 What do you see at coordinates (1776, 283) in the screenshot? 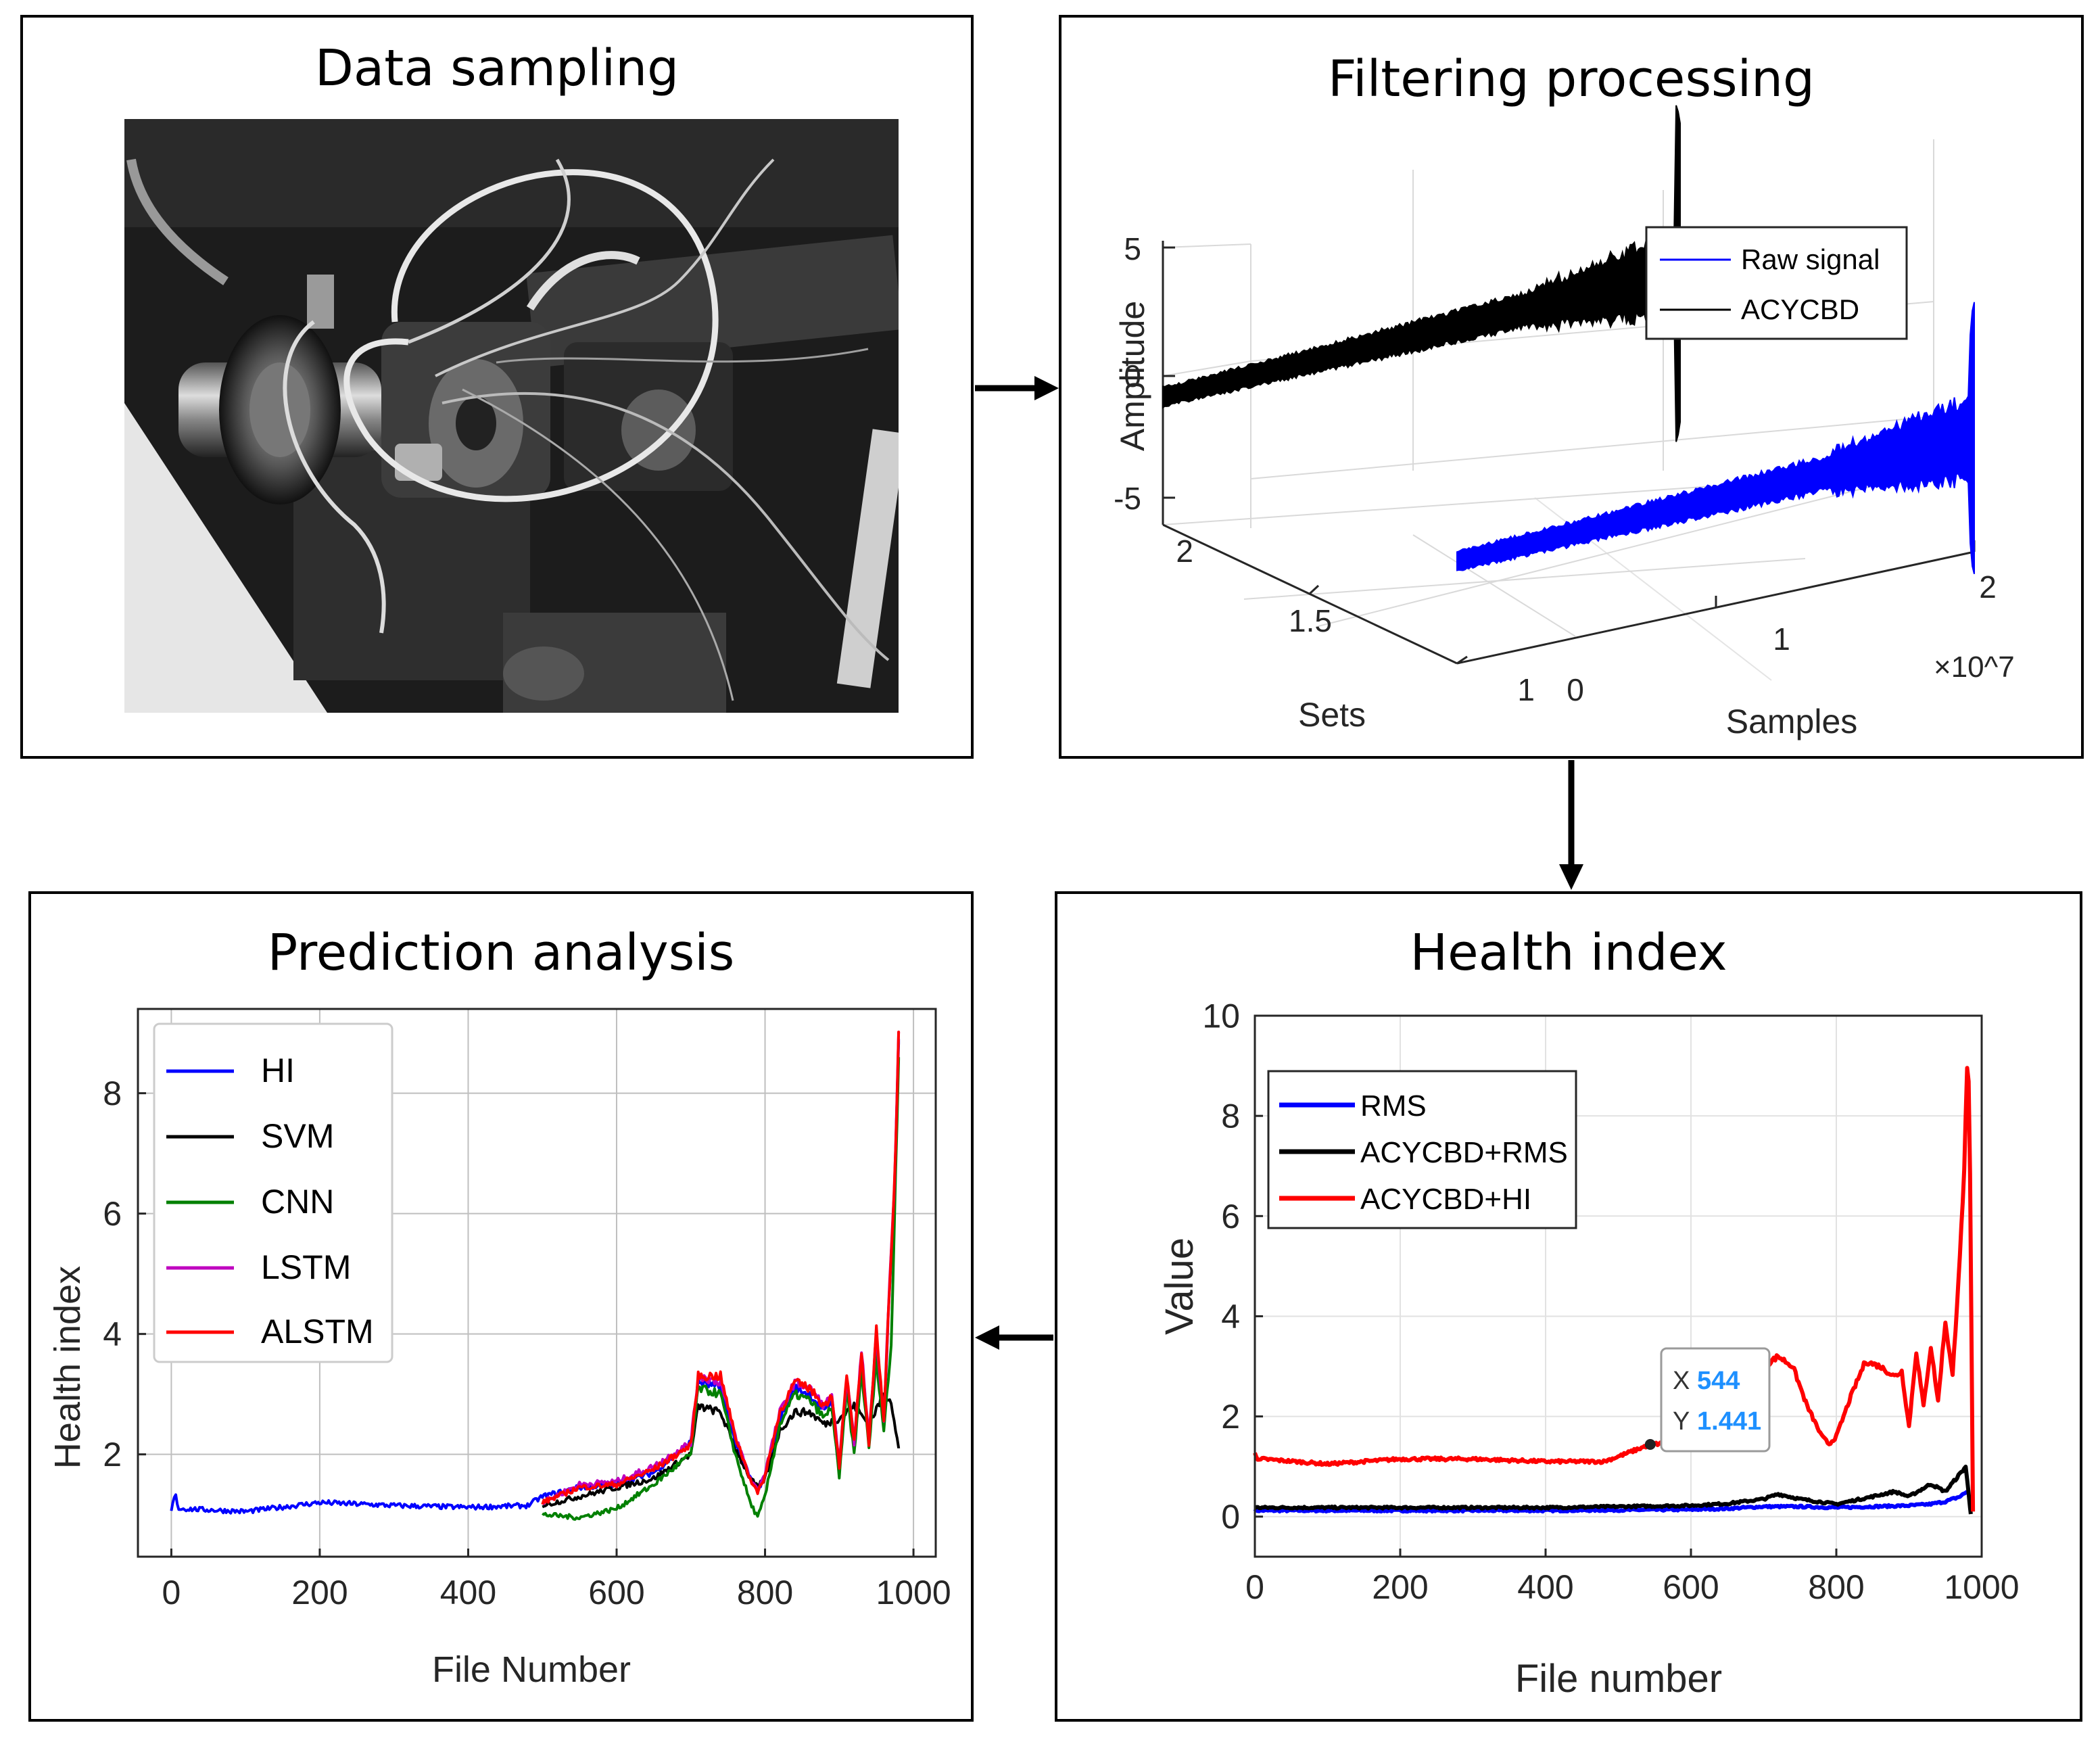
I see `filtering-legend: Raw signal ACYCBD` at bounding box center [1776, 283].